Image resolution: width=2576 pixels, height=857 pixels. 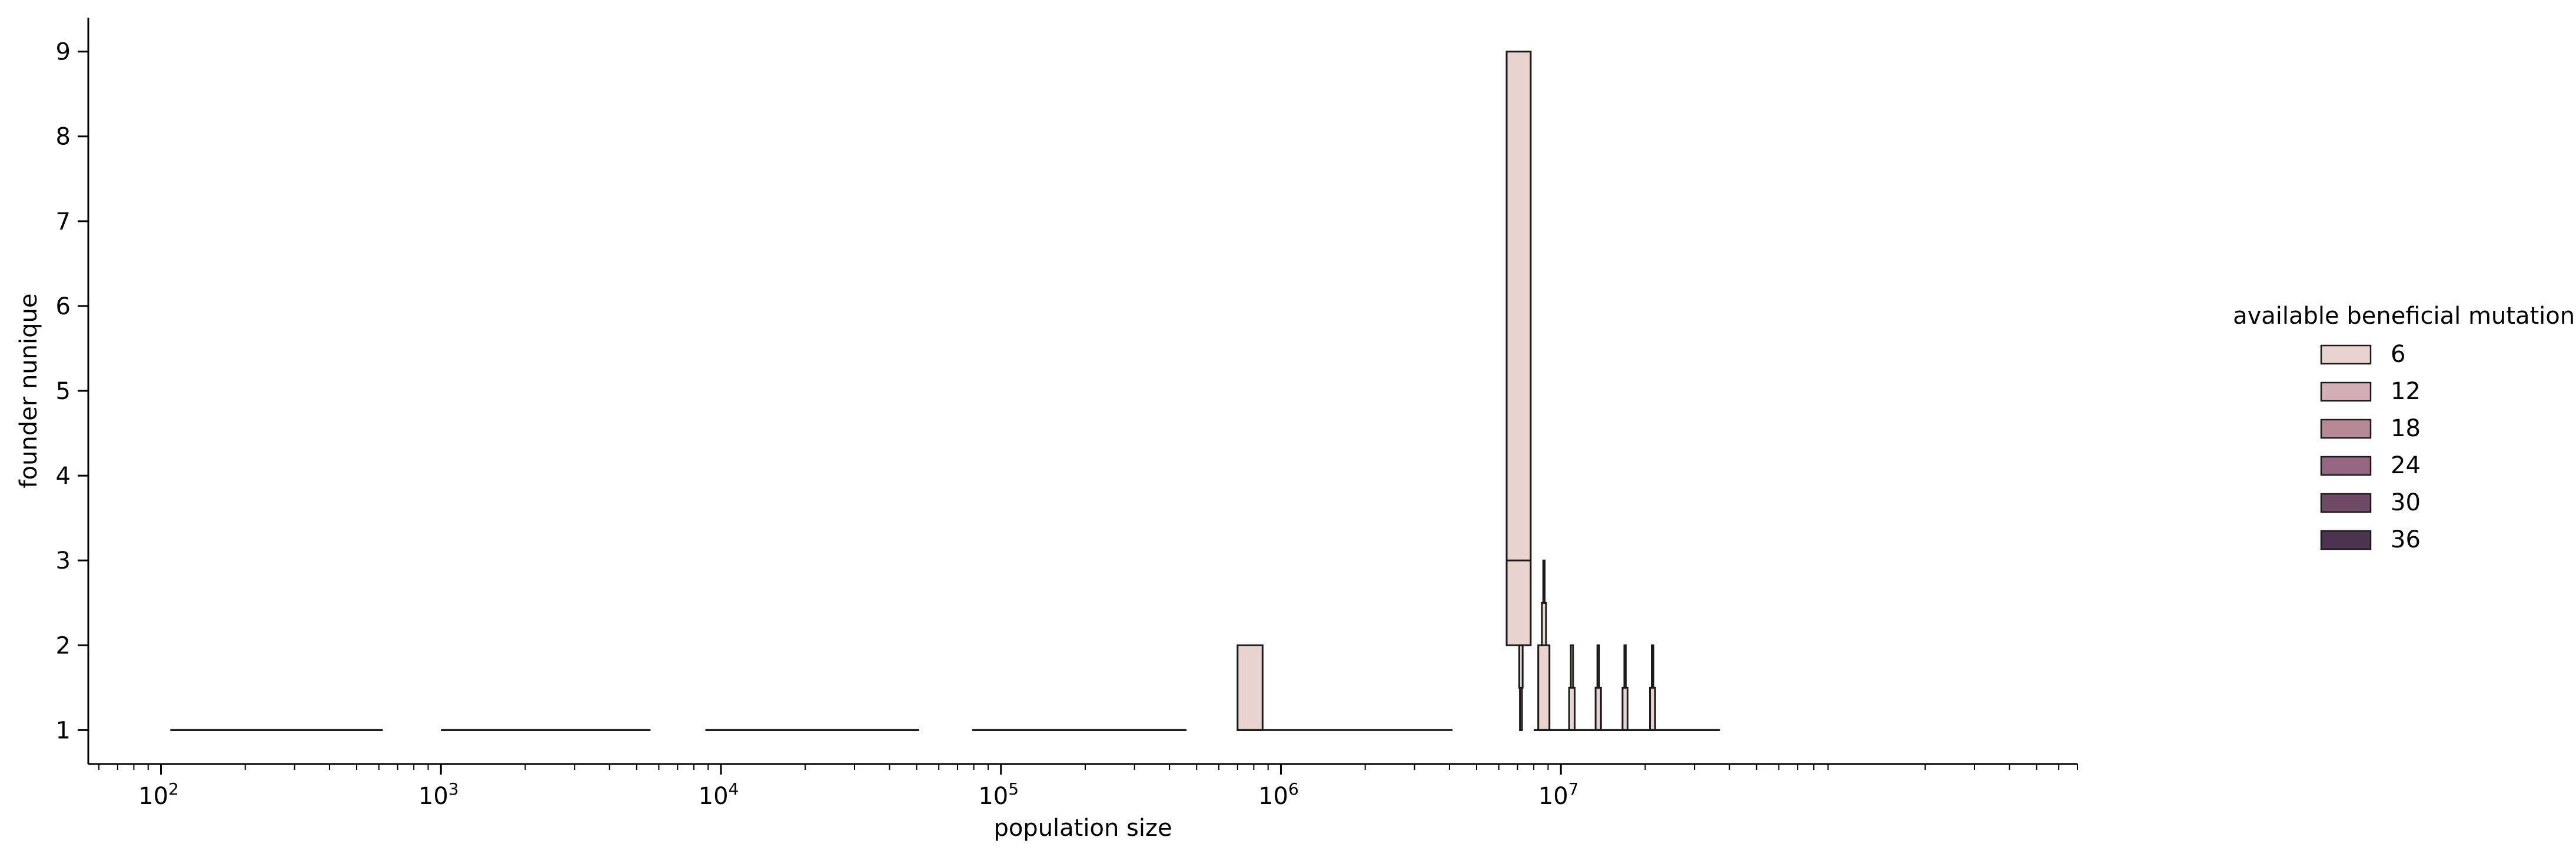 I want to click on y-tick-label: 8, so click(x=63, y=138).